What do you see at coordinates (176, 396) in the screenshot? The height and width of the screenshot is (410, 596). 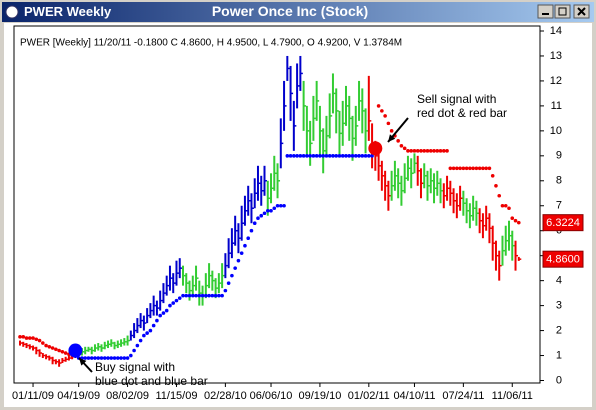 I see `x-tick-label: 11/15/09` at bounding box center [176, 396].